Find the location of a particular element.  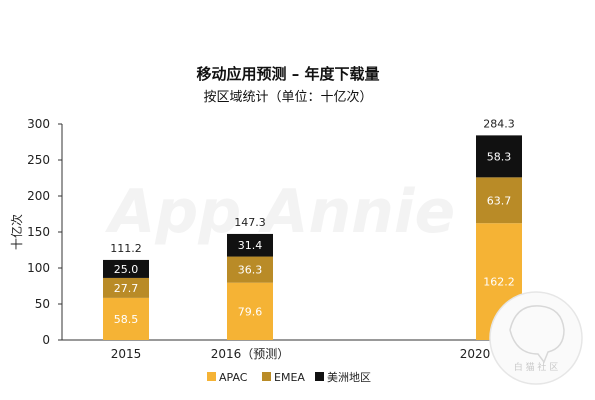

bar-segment-label: 58.3 is located at coordinates (499, 156).